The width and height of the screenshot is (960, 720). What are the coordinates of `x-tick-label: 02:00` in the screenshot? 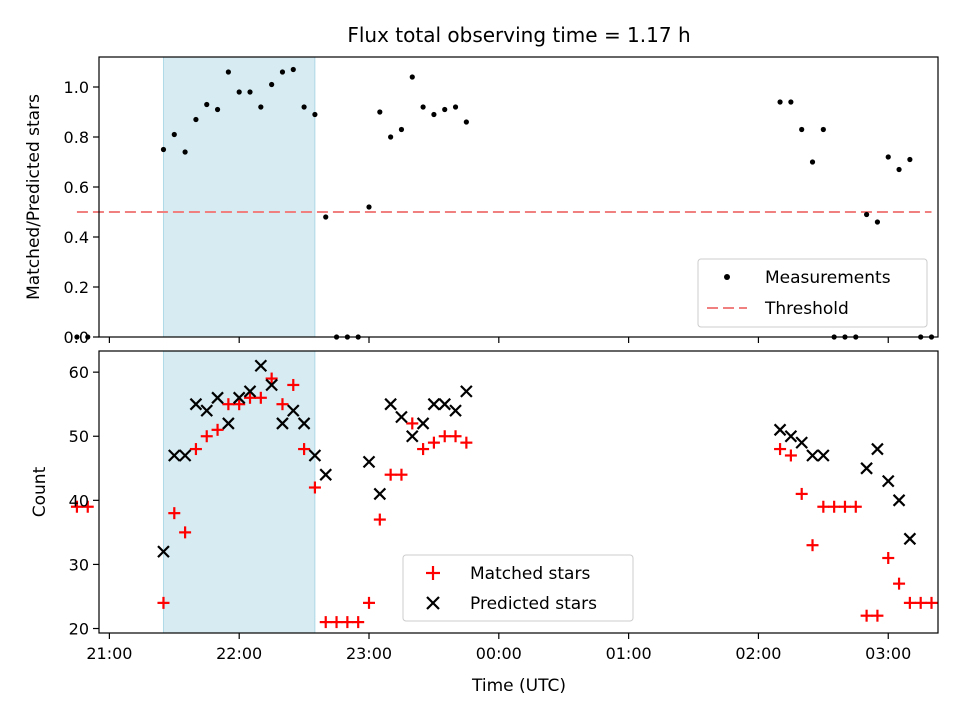 It's located at (758, 653).